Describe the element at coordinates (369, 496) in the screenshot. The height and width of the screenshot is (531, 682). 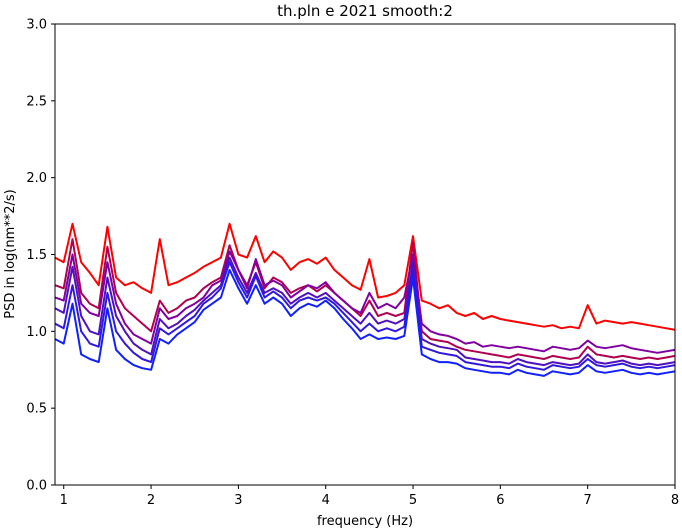
I see `x-axis: 1 2 3 4 5 6 7 8` at that location.